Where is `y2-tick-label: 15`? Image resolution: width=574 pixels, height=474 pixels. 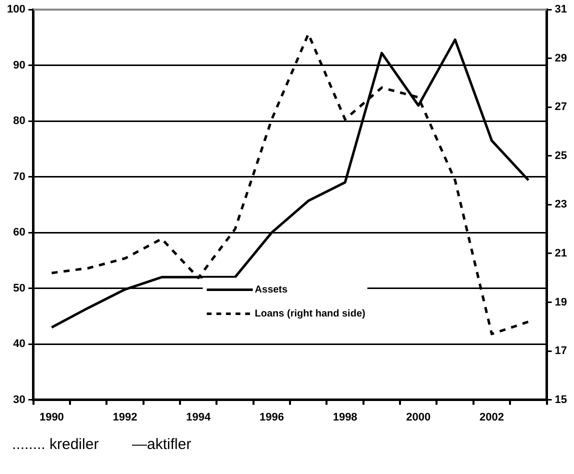 y2-tick-label: 15 is located at coordinates (561, 400).